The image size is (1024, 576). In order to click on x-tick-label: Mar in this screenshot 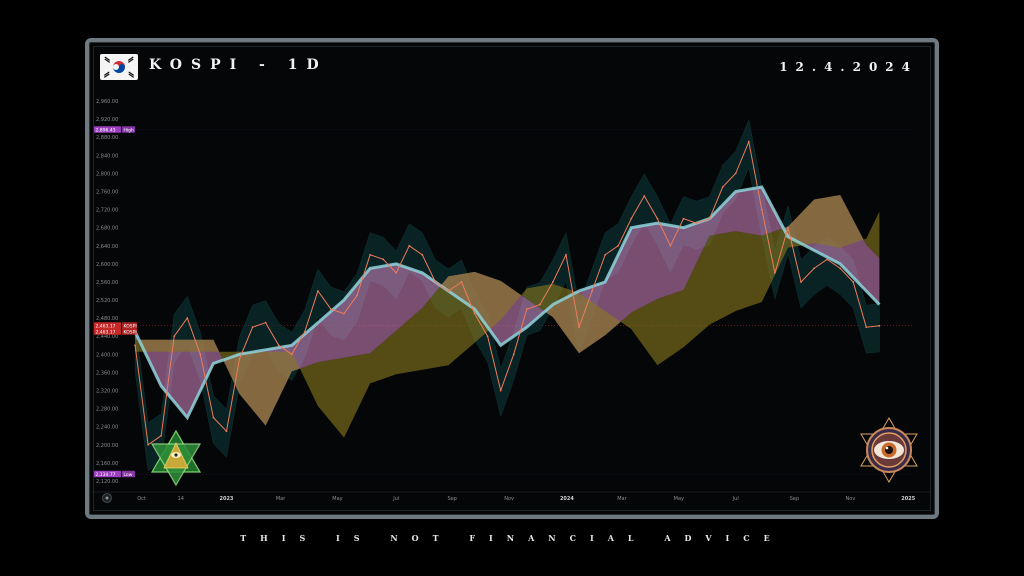, I will do `click(622, 499)`.